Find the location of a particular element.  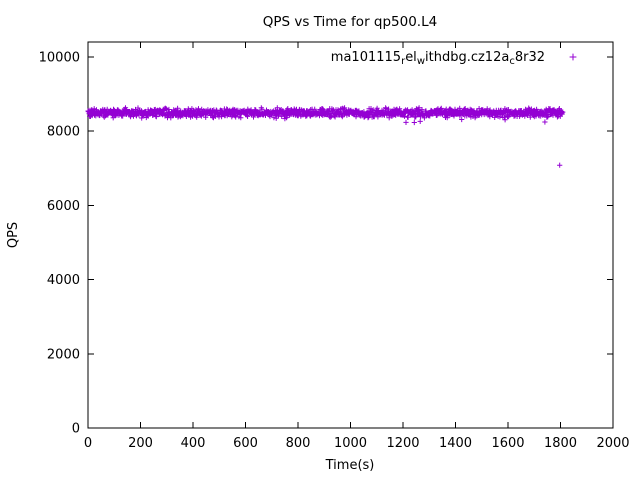

y-tick-label: 8000 is located at coordinates (63, 132).